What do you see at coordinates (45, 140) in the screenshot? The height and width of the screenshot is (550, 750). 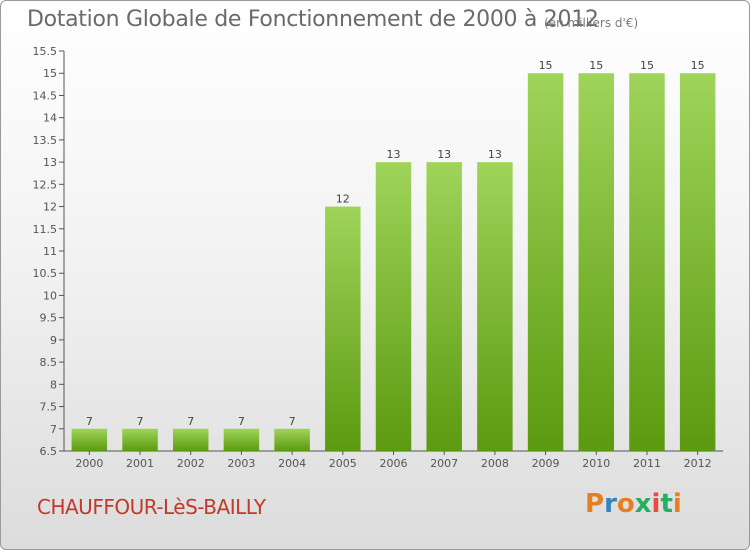 I see `y-tick-label: 13.5` at bounding box center [45, 140].